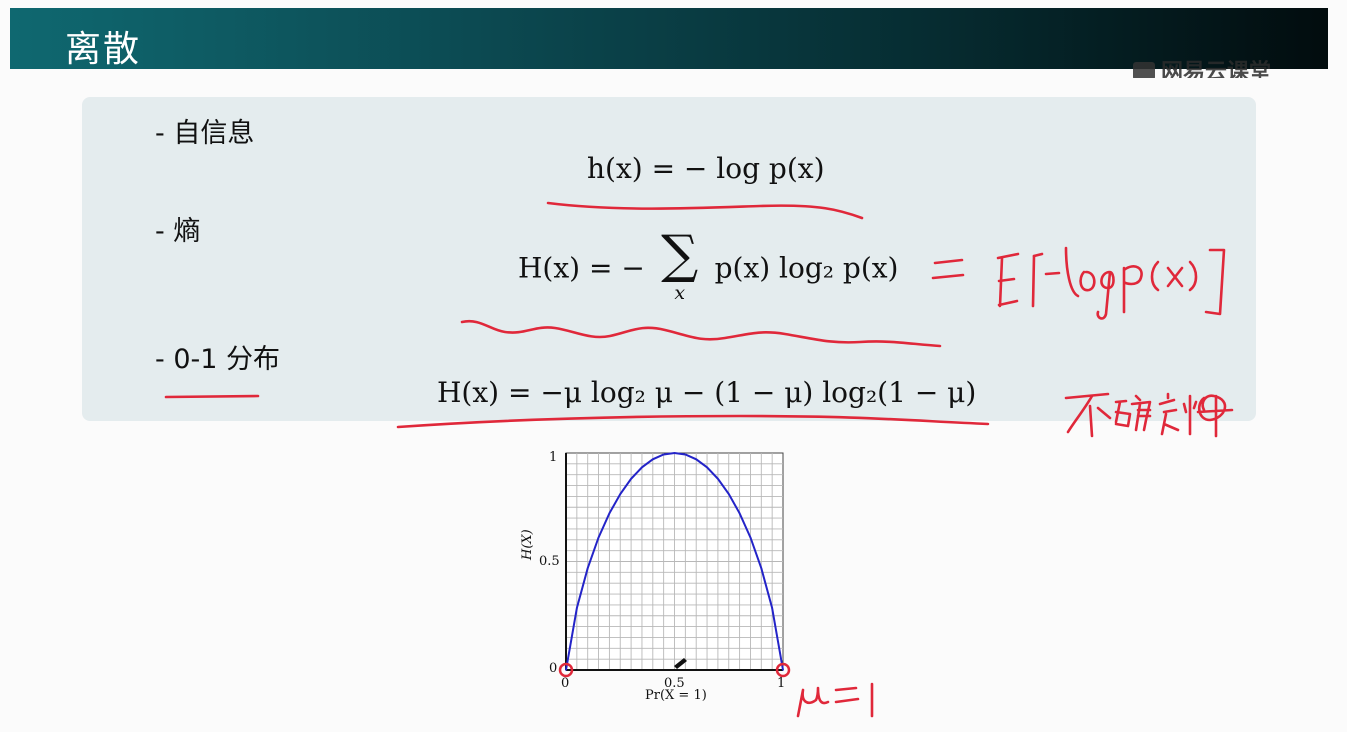 Image resolution: width=1347 pixels, height=732 pixels. Describe the element at coordinates (549, 561) in the screenshot. I see `y-tick-0-5: 0.5` at that location.